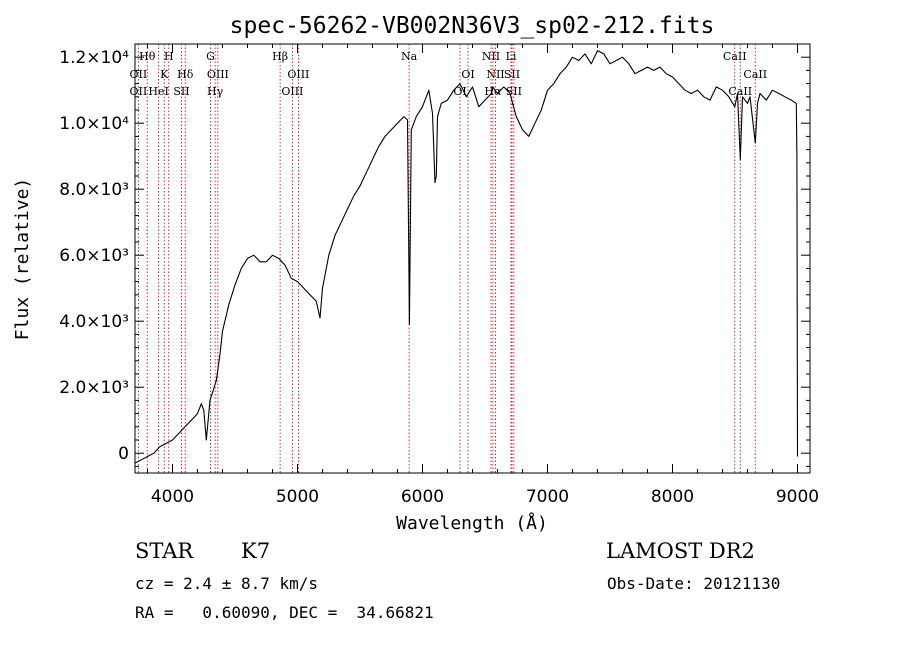  What do you see at coordinates (297, 497) in the screenshot?
I see `x-tick-label: 5000` at bounding box center [297, 497].